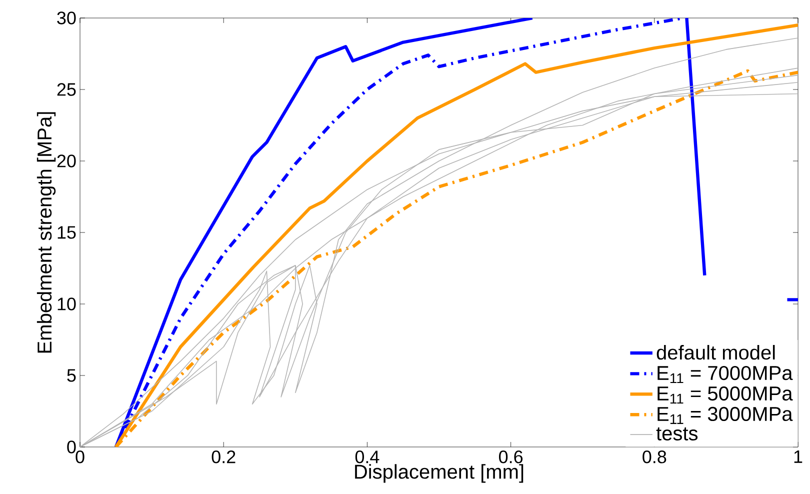 Image resolution: width=810 pixels, height=494 pixels. Describe the element at coordinates (439, 473) in the screenshot. I see `x-axis-title: Displacement [mm]` at that location.